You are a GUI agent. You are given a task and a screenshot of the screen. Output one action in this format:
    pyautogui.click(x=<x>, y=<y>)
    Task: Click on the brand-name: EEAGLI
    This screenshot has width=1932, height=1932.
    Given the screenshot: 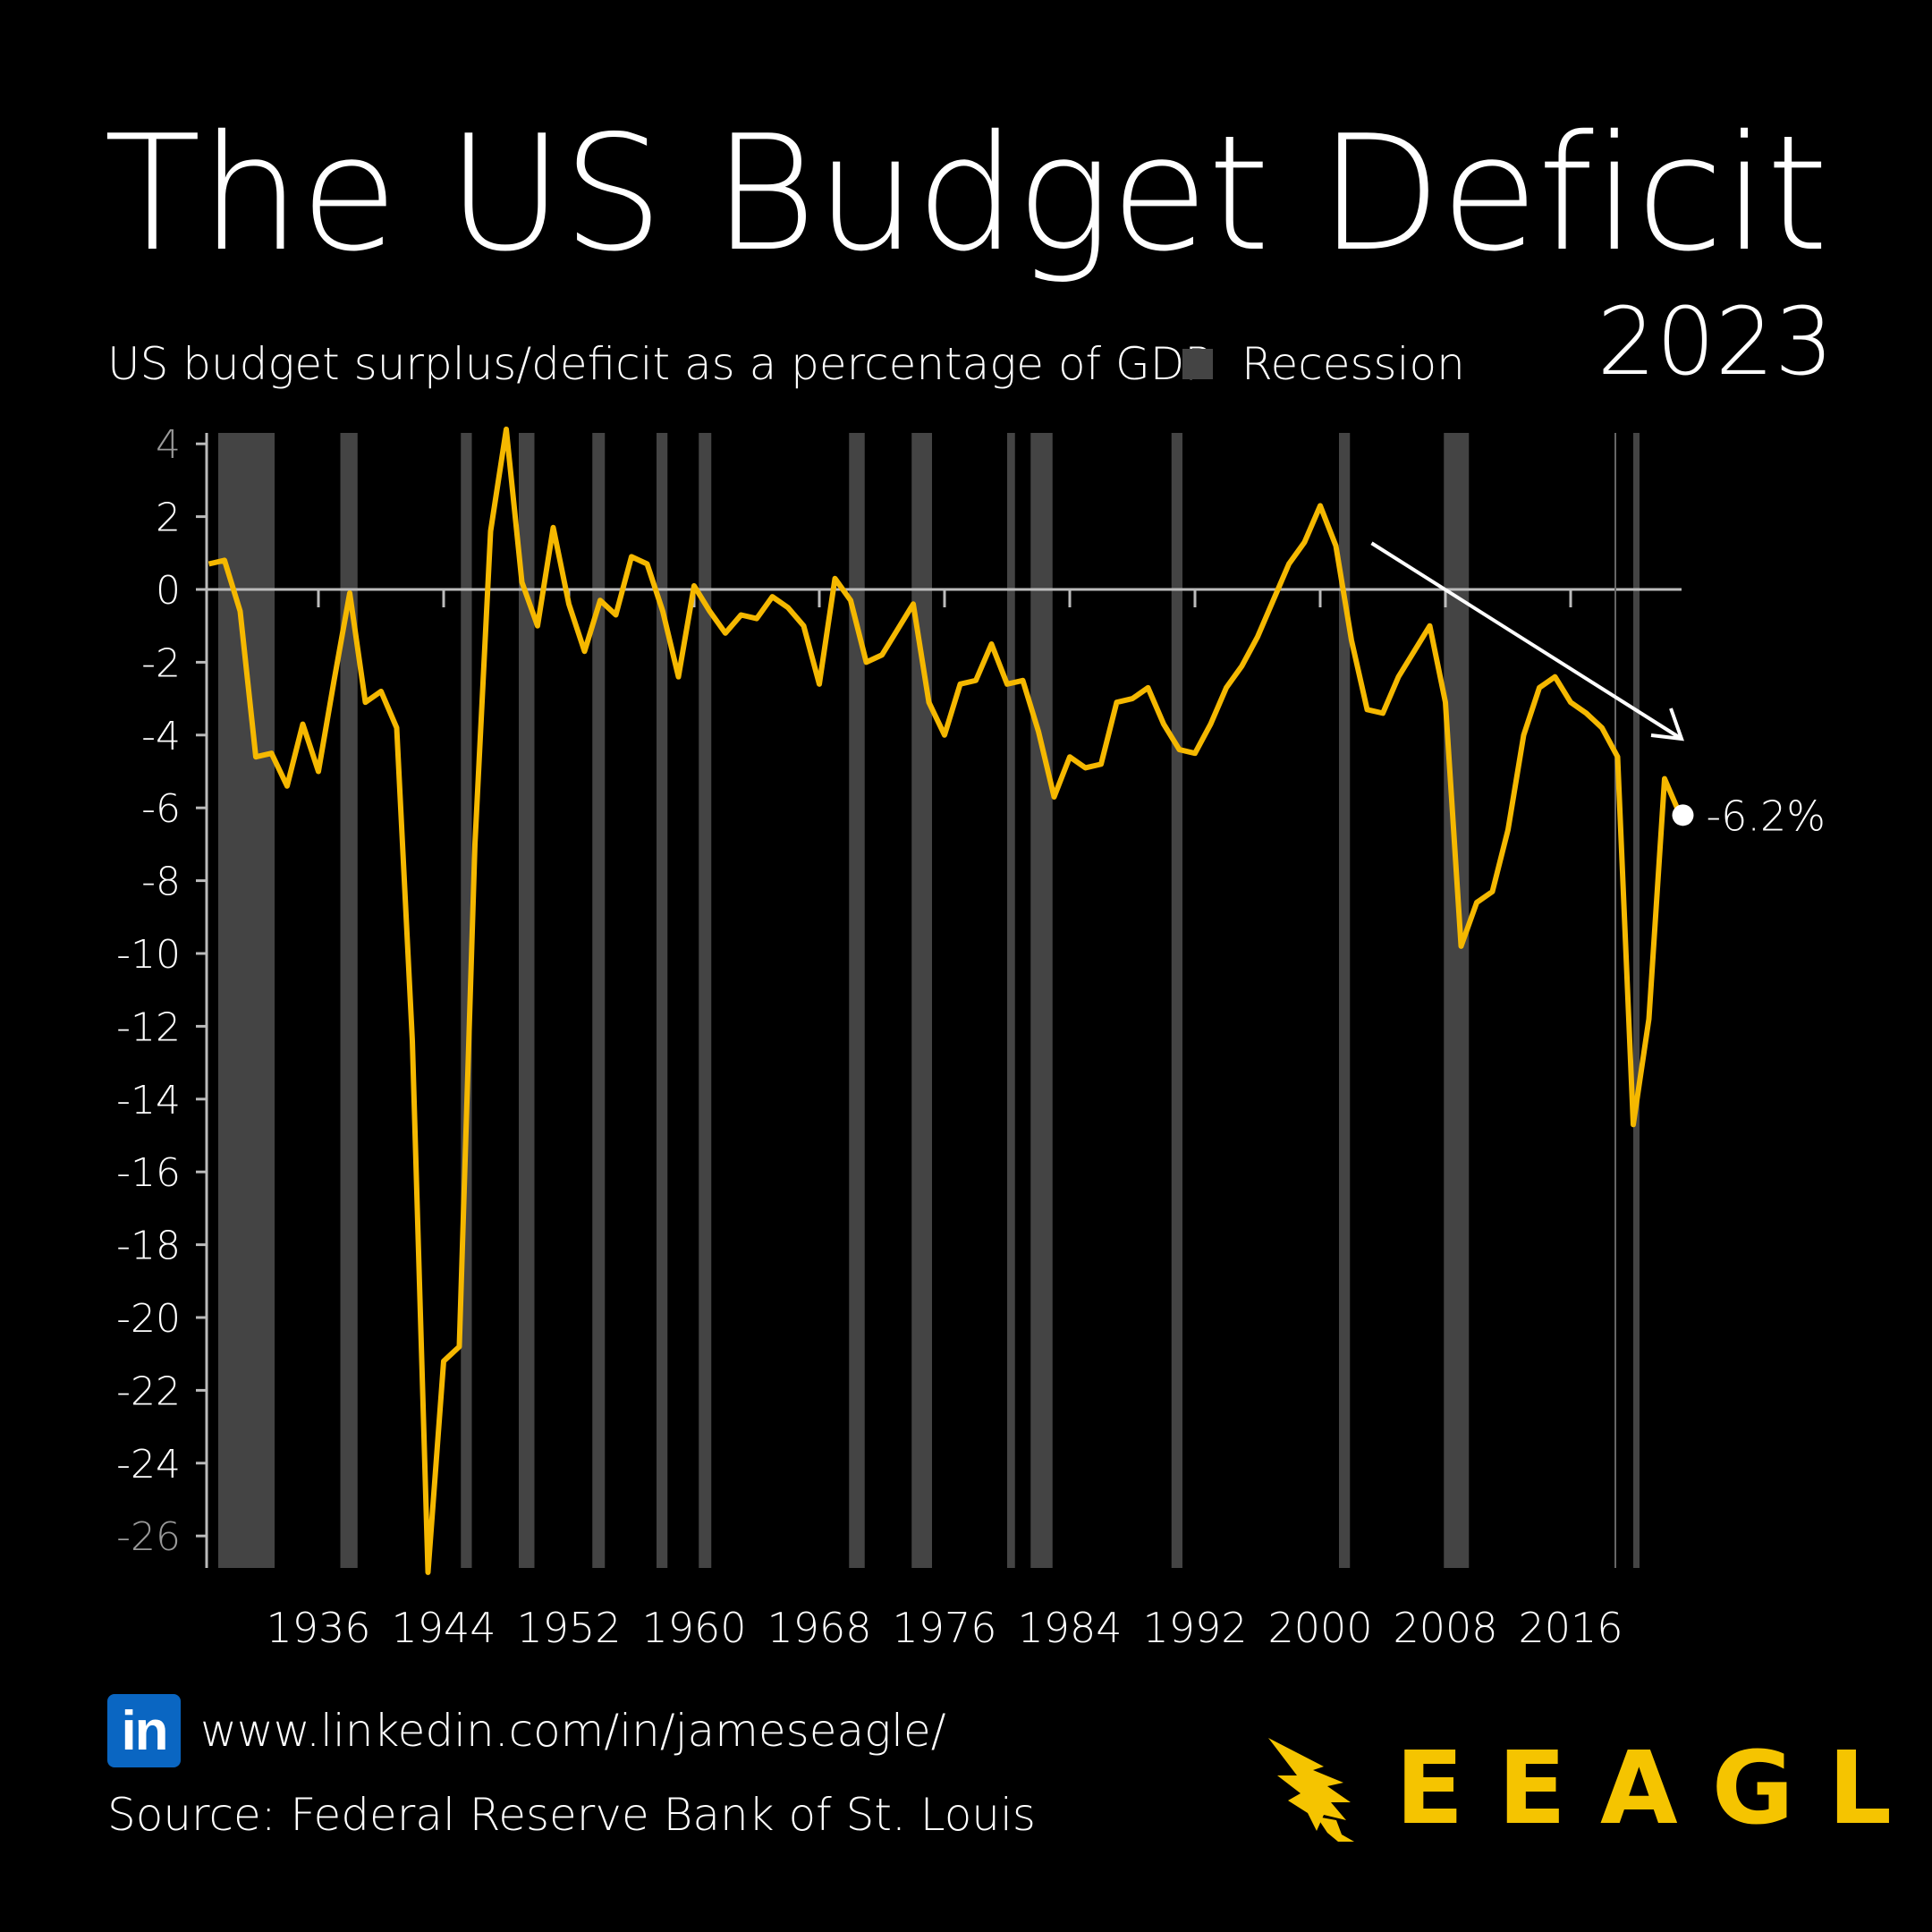 What is the action you would take?
    pyautogui.click(x=1663, y=1789)
    